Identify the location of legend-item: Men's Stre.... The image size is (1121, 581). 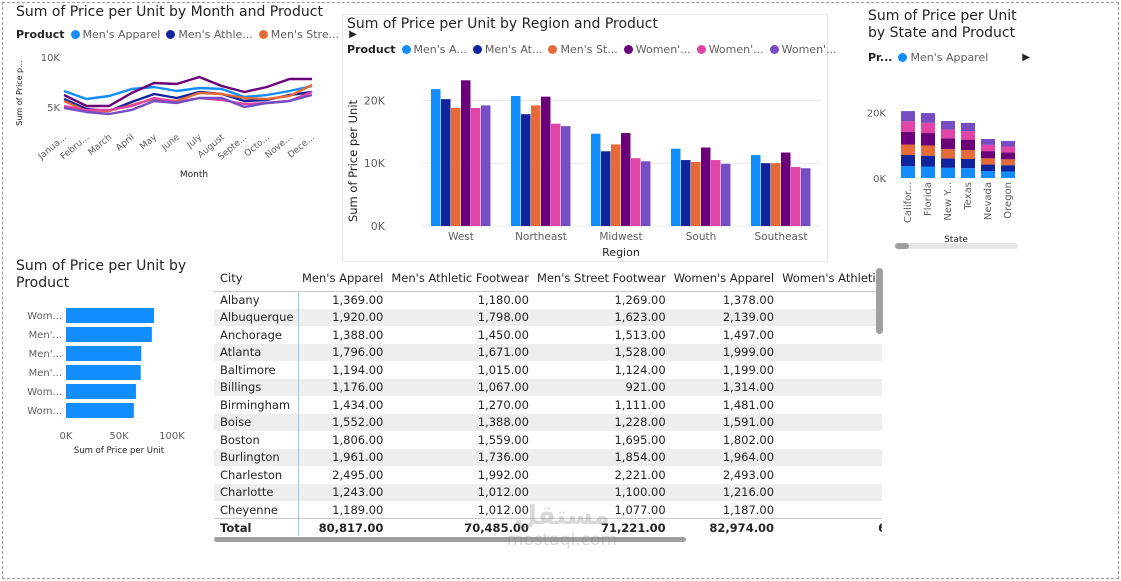
(298, 34).